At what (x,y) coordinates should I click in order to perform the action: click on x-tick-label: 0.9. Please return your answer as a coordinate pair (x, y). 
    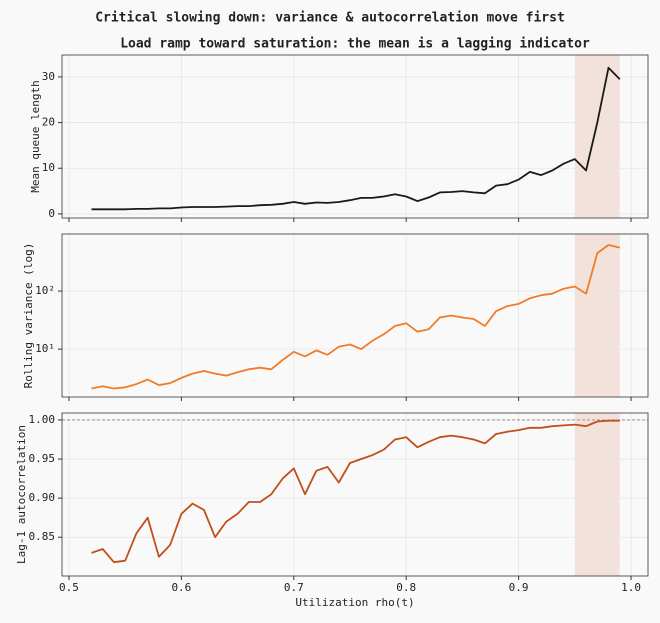
    Looking at the image, I should click on (519, 587).